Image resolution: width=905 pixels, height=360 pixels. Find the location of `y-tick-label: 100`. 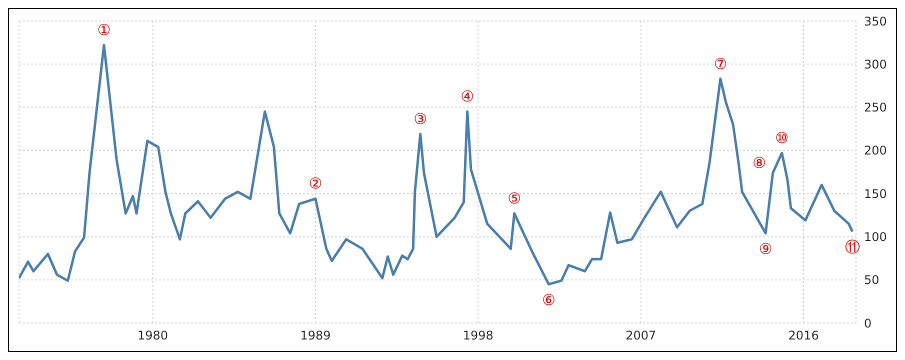

y-tick-label: 100 is located at coordinates (875, 237).